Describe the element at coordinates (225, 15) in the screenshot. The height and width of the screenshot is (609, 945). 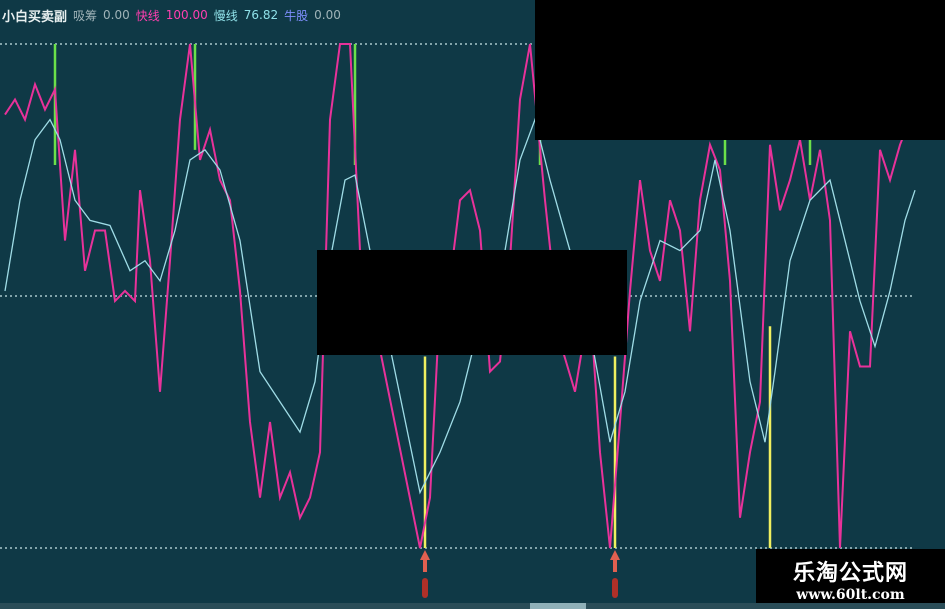
I see `legend-label-slow: 慢线` at that location.